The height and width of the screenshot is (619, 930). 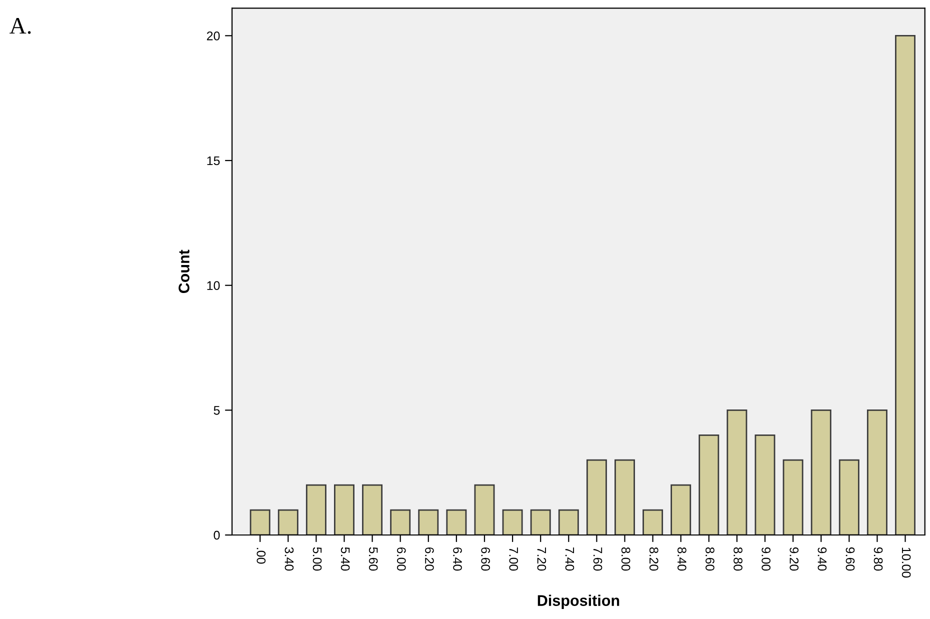 I want to click on text: A., so click(x=20, y=26).